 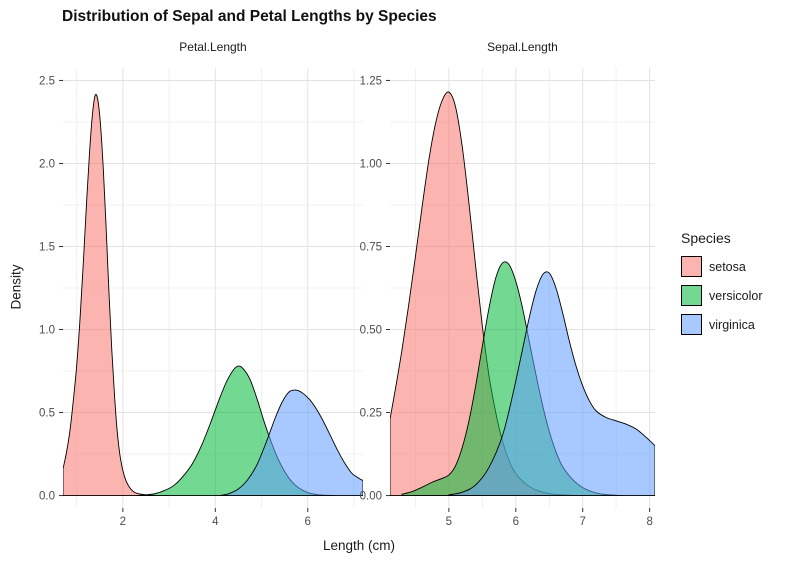 I want to click on facet-label-petal-length: Petal.Length, so click(x=213, y=47).